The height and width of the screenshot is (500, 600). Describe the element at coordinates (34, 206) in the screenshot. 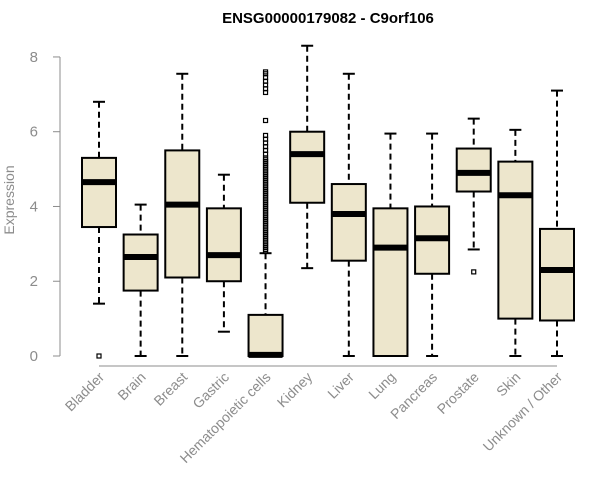

I see `y-tick-label: 4` at that location.